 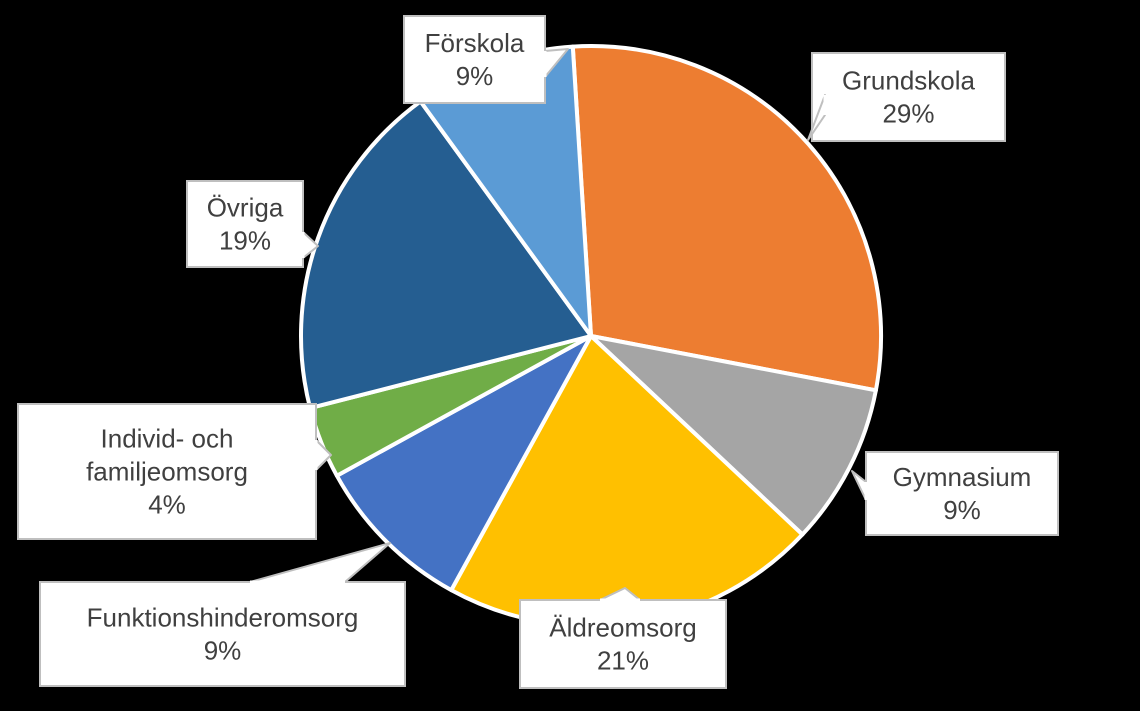 I want to click on slice-category-label: Övriga, so click(x=245, y=208).